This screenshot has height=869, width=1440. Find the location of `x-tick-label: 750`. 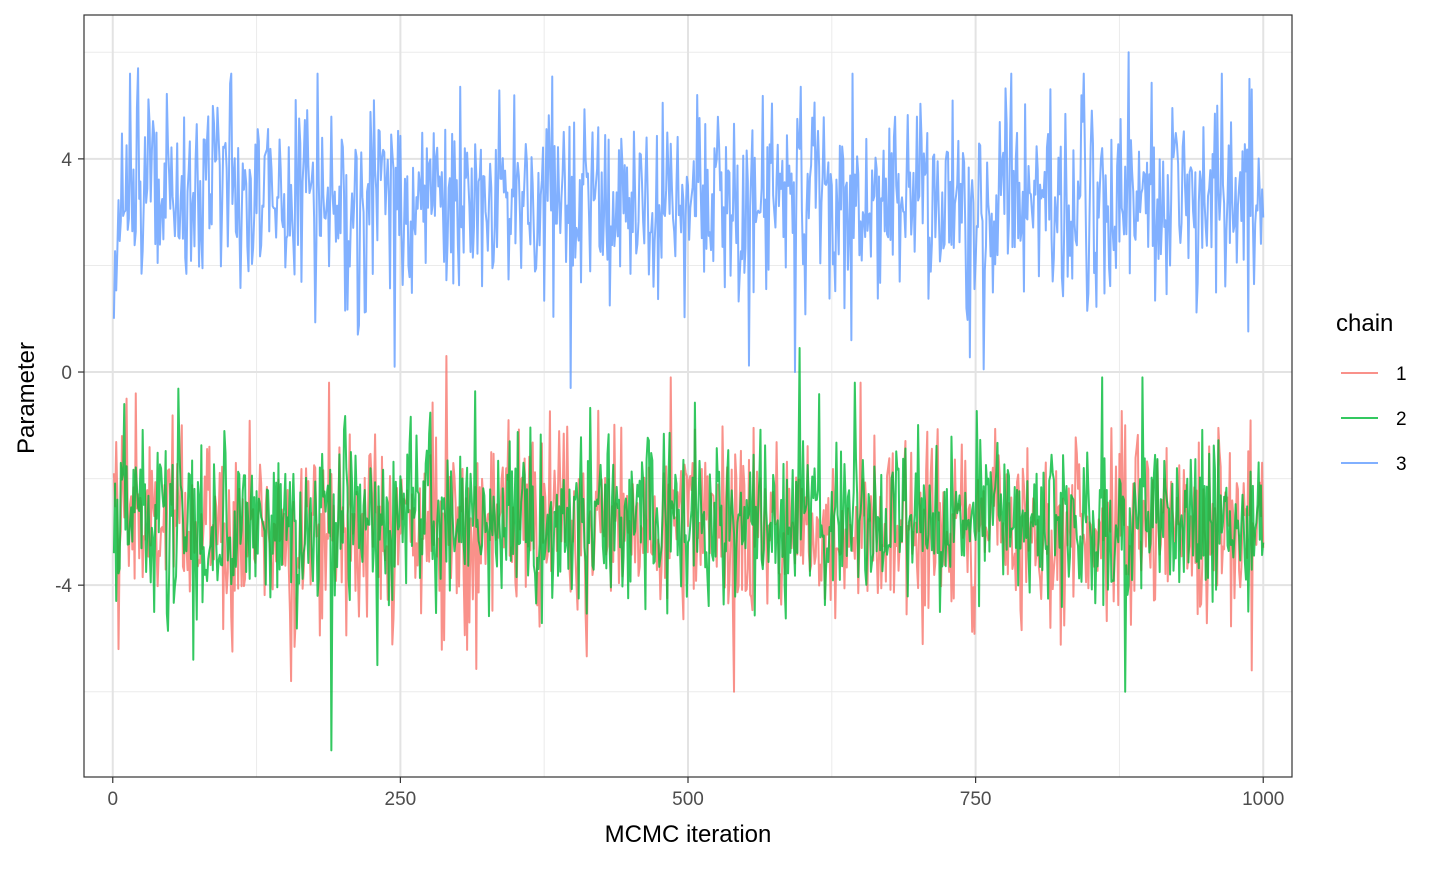

x-tick-label: 750 is located at coordinates (976, 799).